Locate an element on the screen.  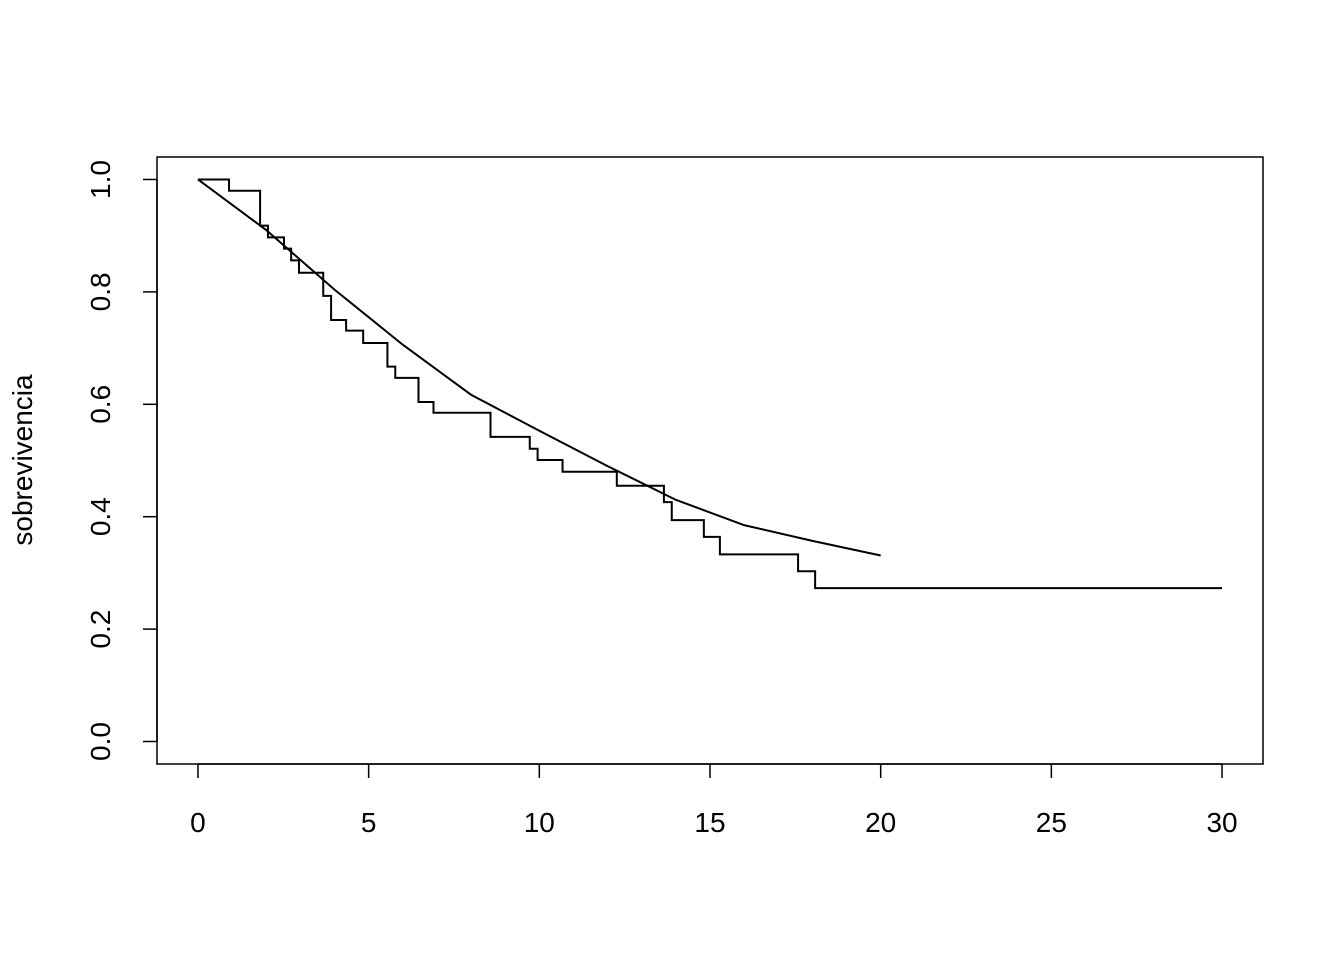
y-tick-label: 1.0 is located at coordinates (100, 179).